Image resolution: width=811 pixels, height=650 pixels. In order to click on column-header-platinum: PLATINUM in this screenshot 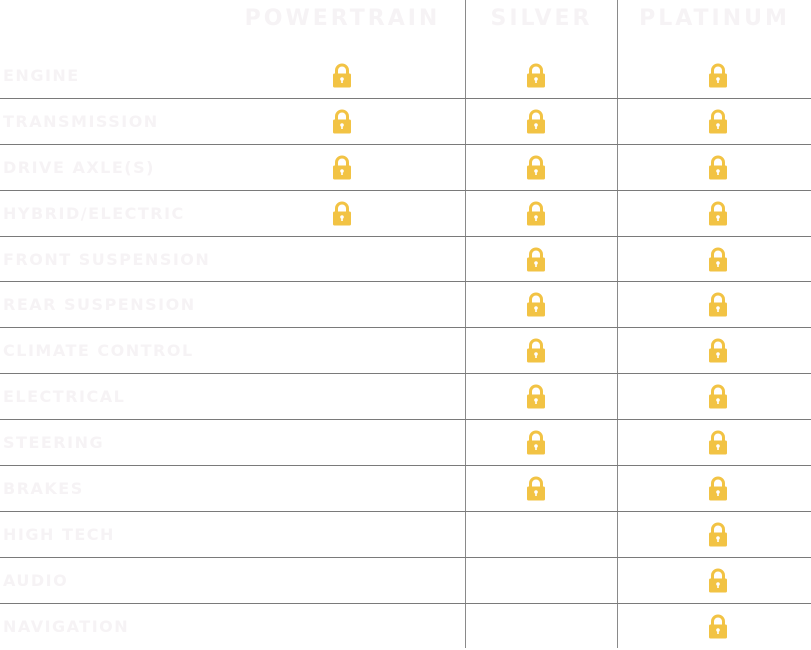, I will do `click(714, 18)`.